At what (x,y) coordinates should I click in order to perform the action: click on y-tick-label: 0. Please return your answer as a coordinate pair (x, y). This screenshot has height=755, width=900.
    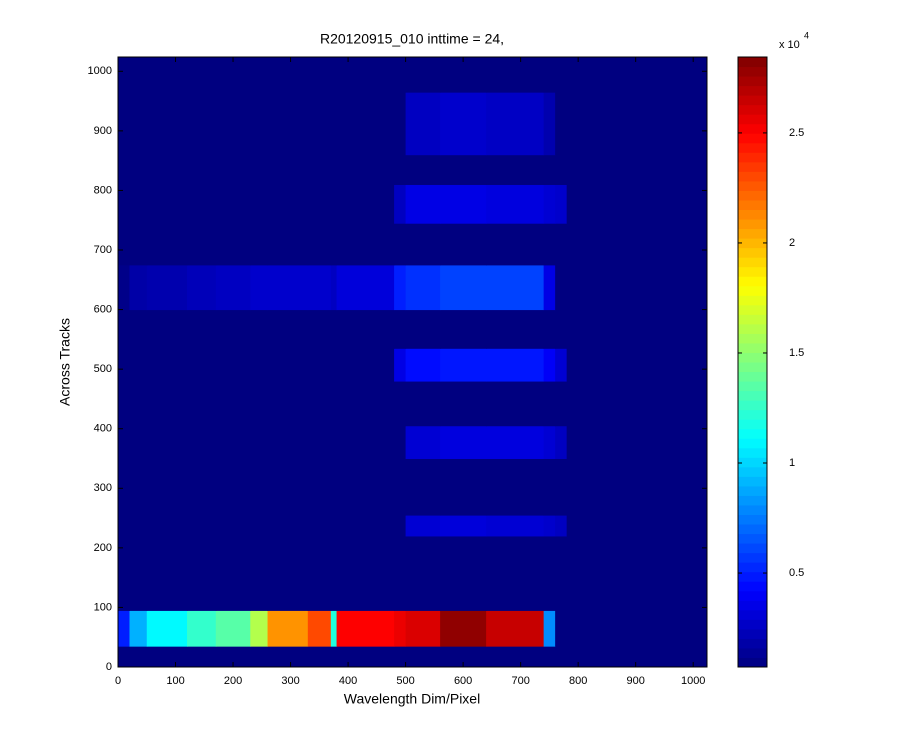
    Looking at the image, I should click on (109, 667).